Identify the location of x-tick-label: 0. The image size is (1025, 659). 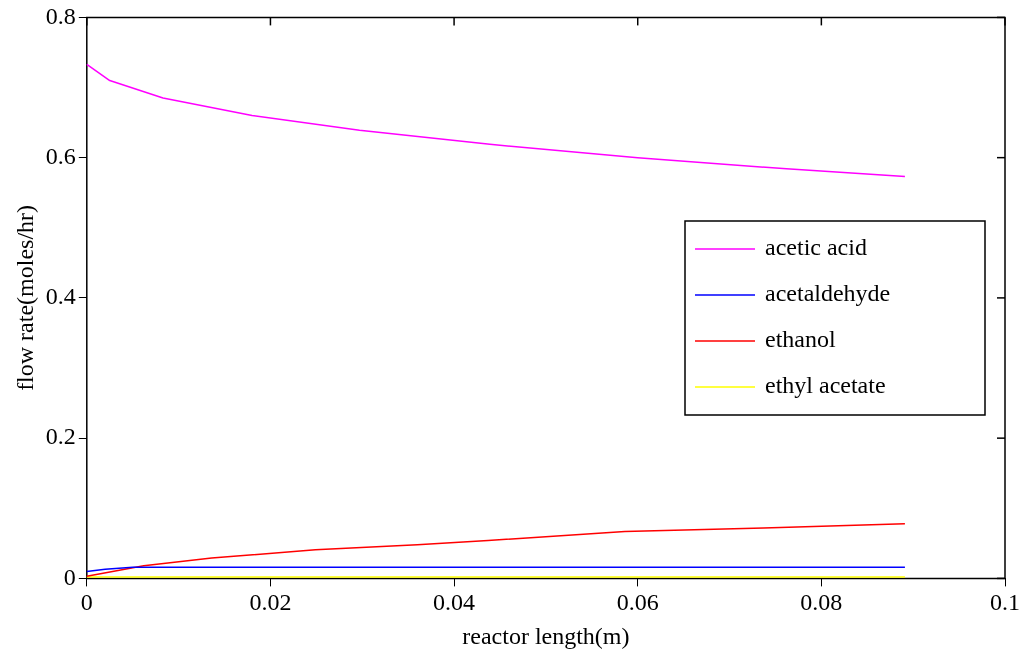
(86, 602).